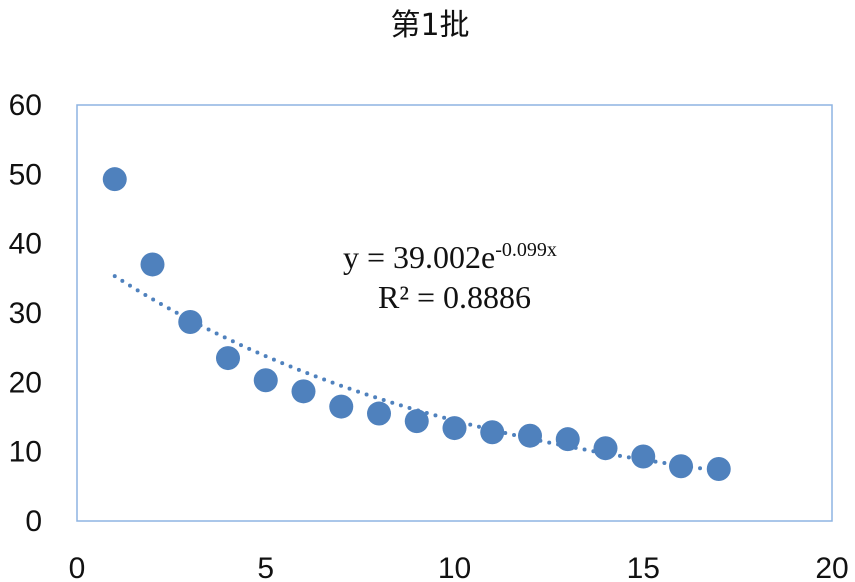 This screenshot has width=855, height=582. I want to click on x-axis: 0 5 10 15 20, so click(459, 567).